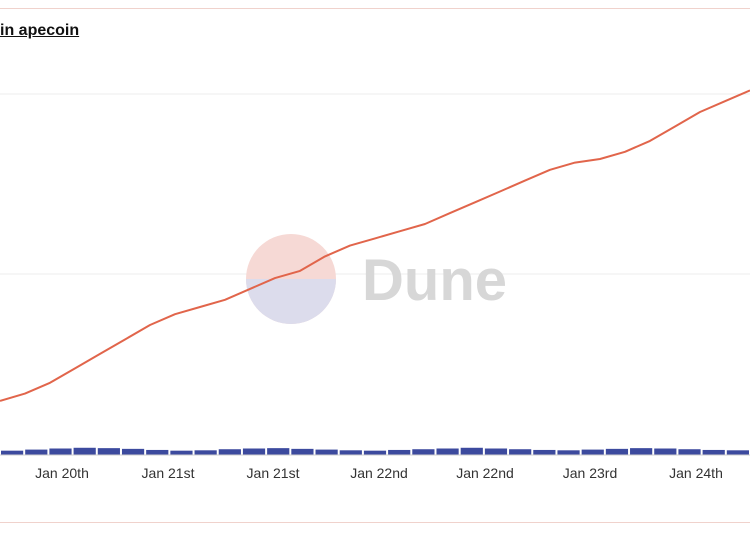 This screenshot has width=750, height=536. What do you see at coordinates (590, 473) in the screenshot?
I see `x-tick-label: Jan 23rd` at bounding box center [590, 473].